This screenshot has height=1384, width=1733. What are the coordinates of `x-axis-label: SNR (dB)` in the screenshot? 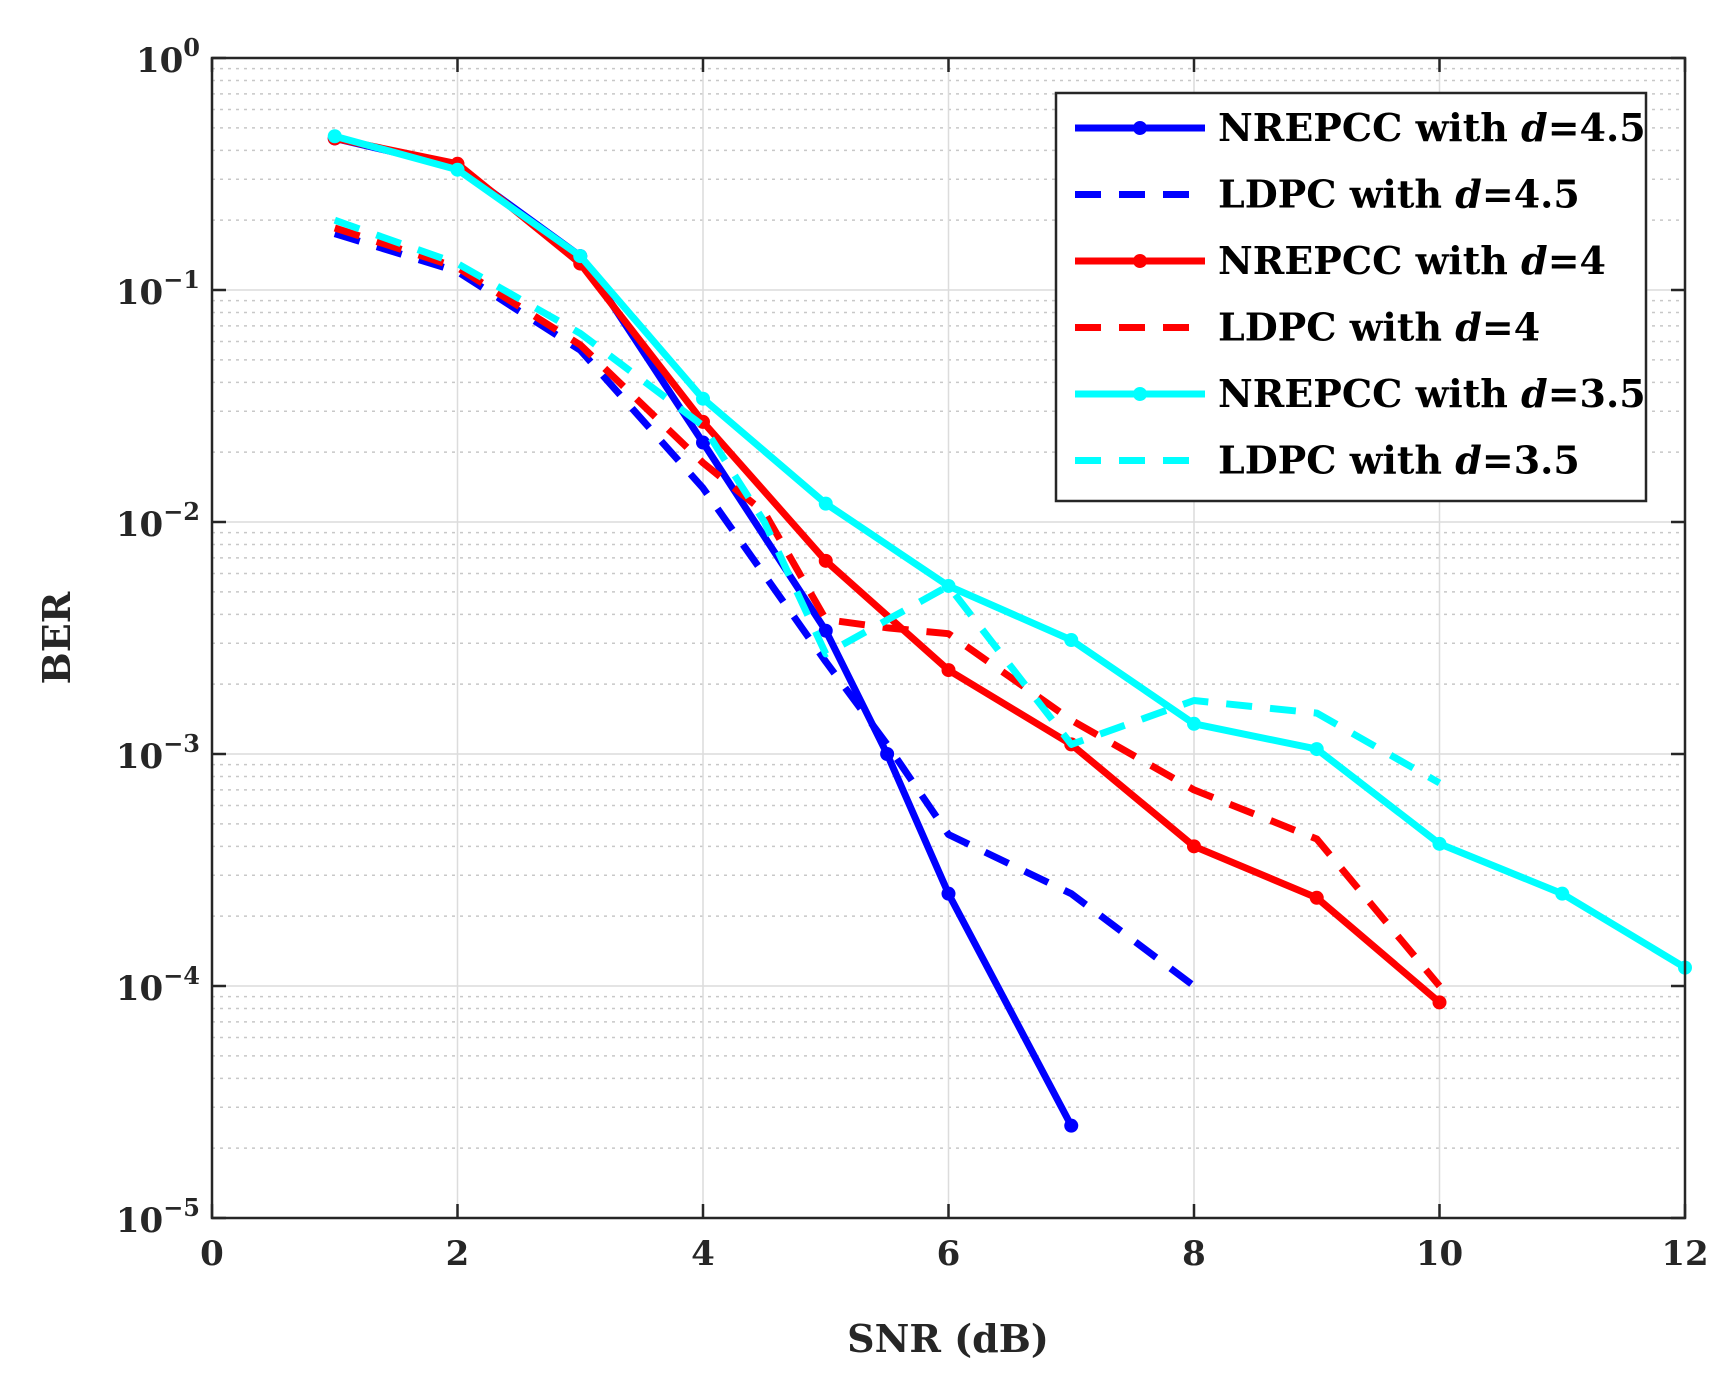 It's located at (948, 1338).